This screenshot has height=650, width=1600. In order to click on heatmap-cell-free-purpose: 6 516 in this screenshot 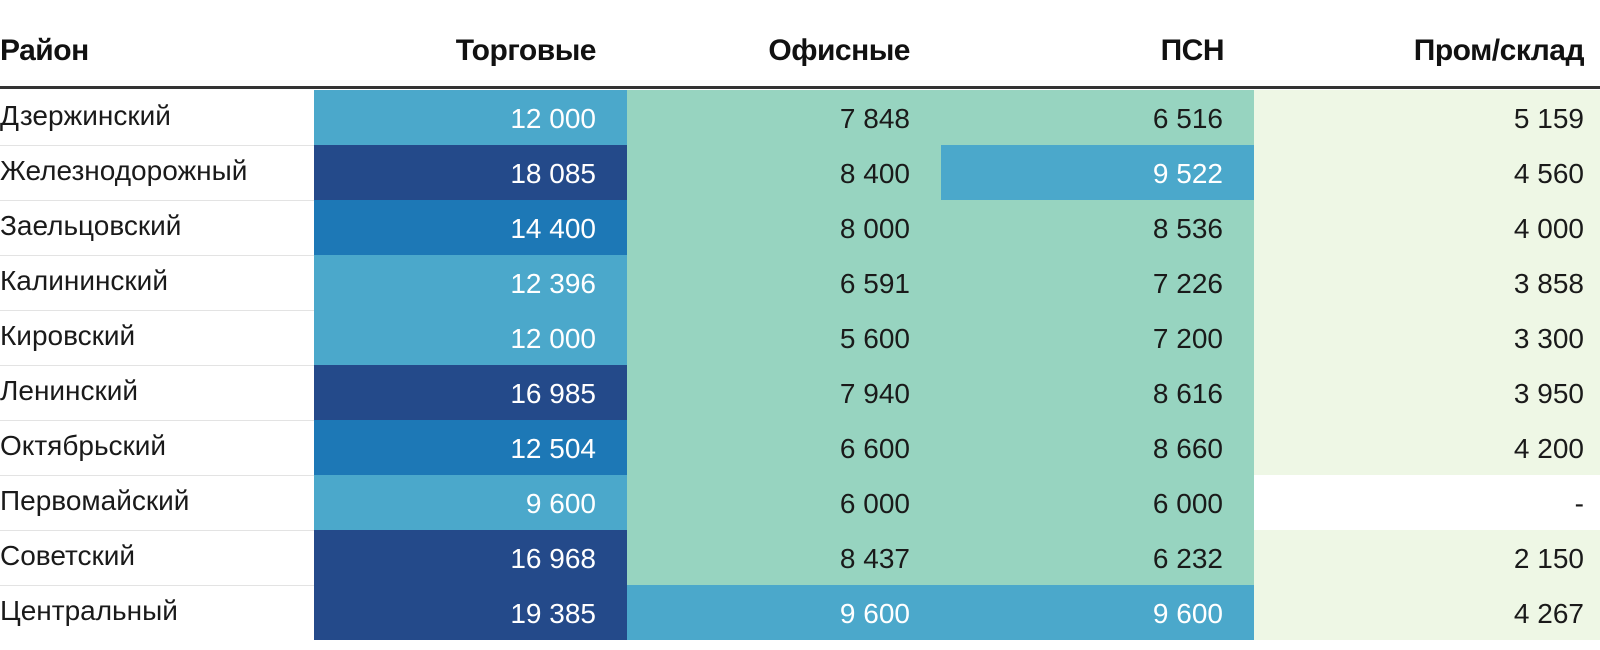, I will do `click(1097, 117)`.